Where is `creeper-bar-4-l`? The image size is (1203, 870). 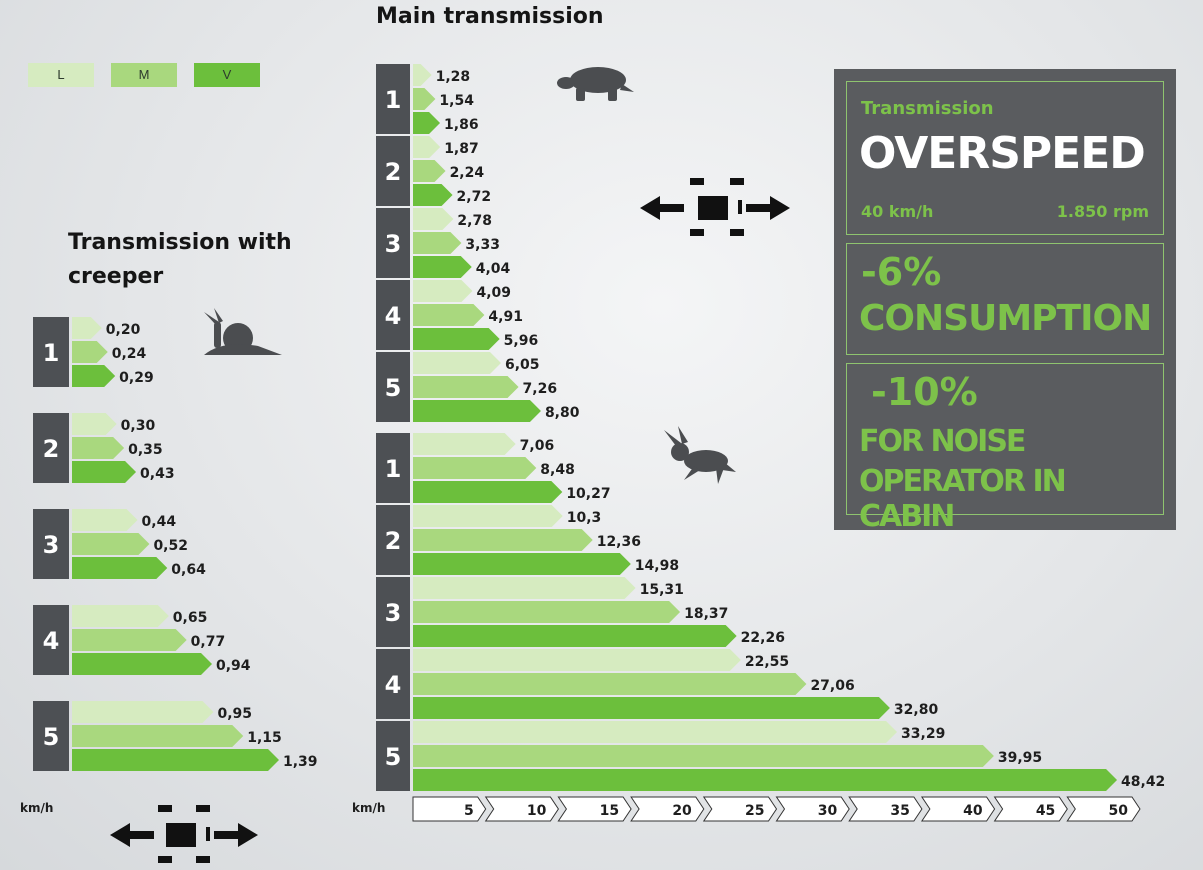
creeper-bar-4-l is located at coordinates (120, 616).